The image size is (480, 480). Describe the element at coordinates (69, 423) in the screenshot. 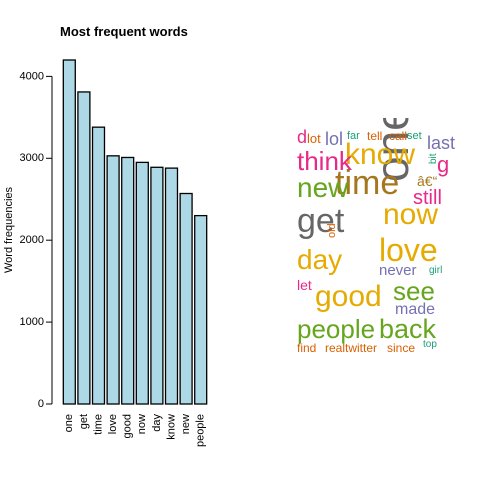

I see `x-tick-label-one: one` at that location.